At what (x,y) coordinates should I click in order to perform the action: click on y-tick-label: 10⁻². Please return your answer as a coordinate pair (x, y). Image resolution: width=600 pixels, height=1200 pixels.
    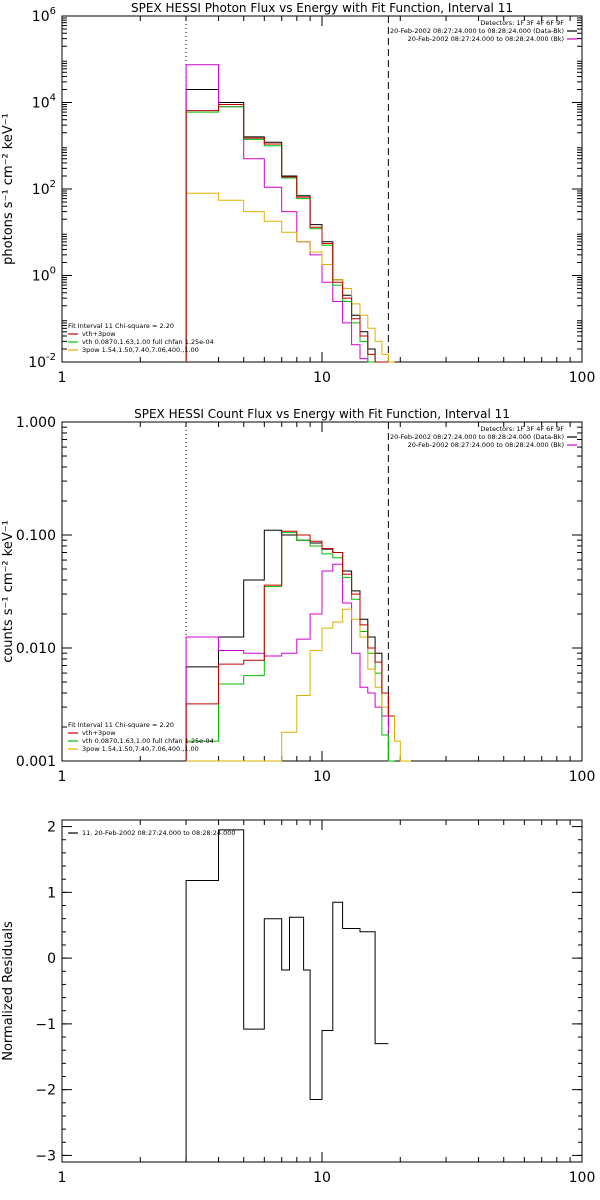
    Looking at the image, I should click on (42, 361).